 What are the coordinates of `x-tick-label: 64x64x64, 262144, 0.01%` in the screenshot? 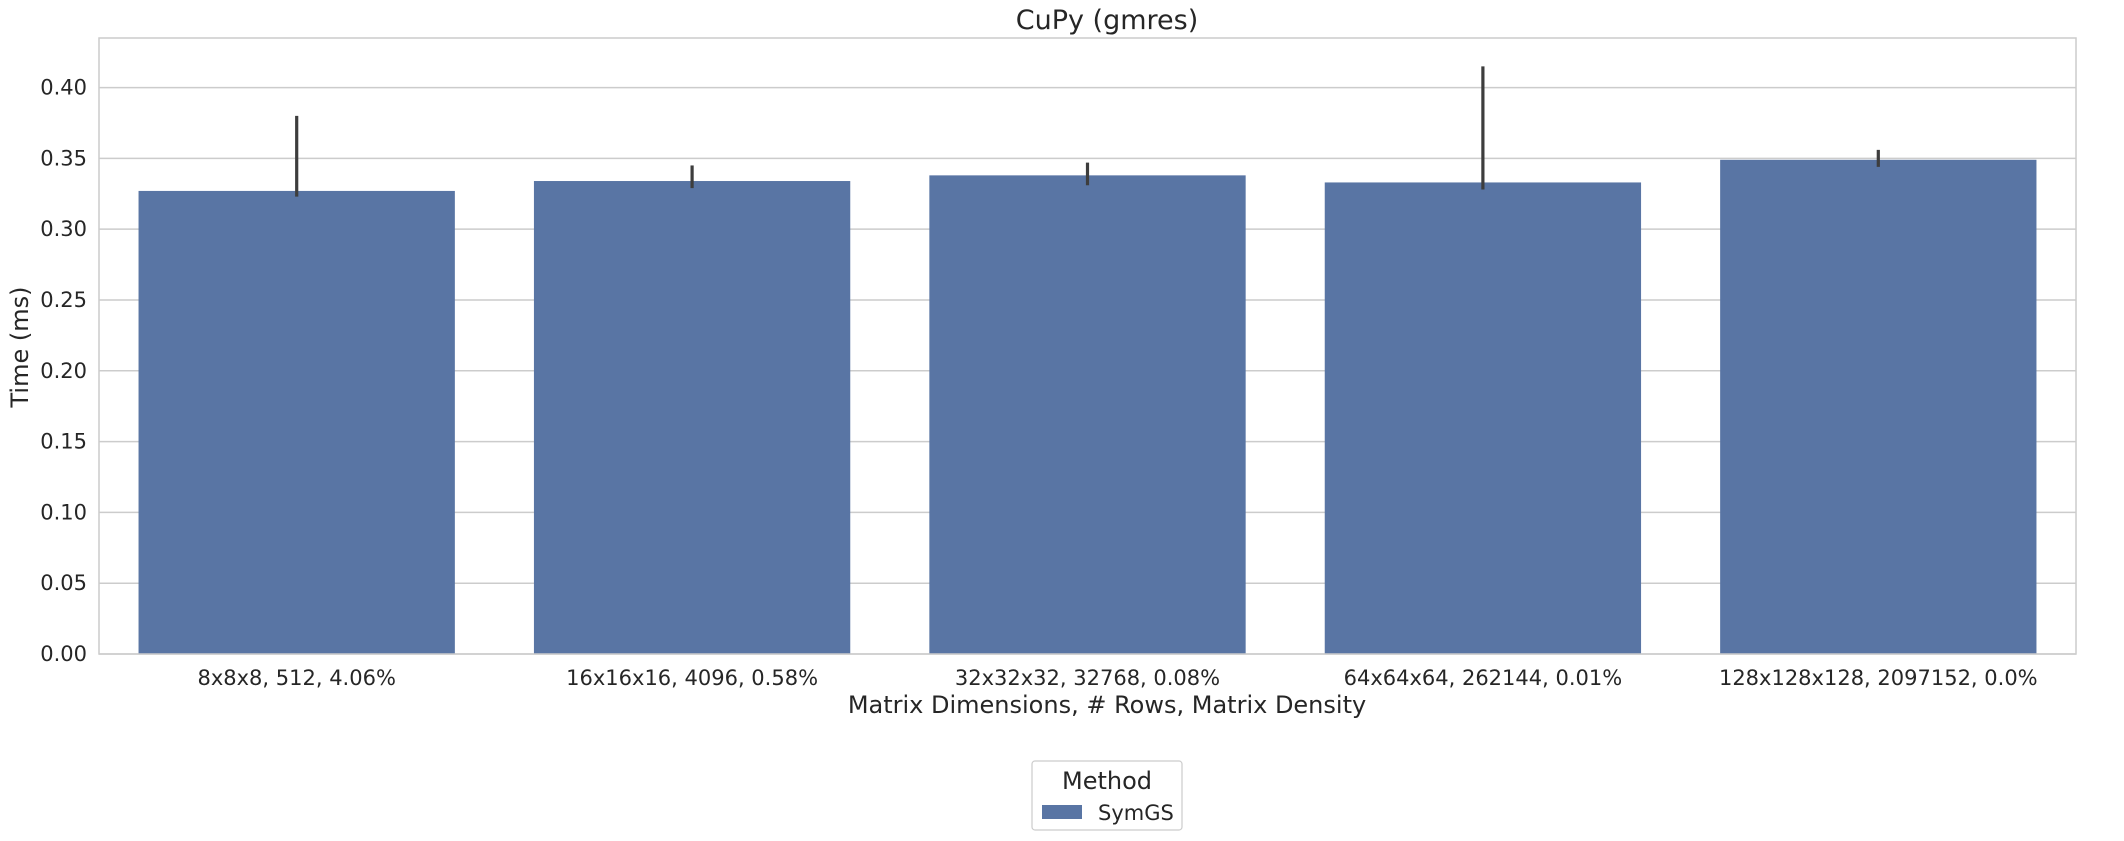 It's located at (1483, 678).